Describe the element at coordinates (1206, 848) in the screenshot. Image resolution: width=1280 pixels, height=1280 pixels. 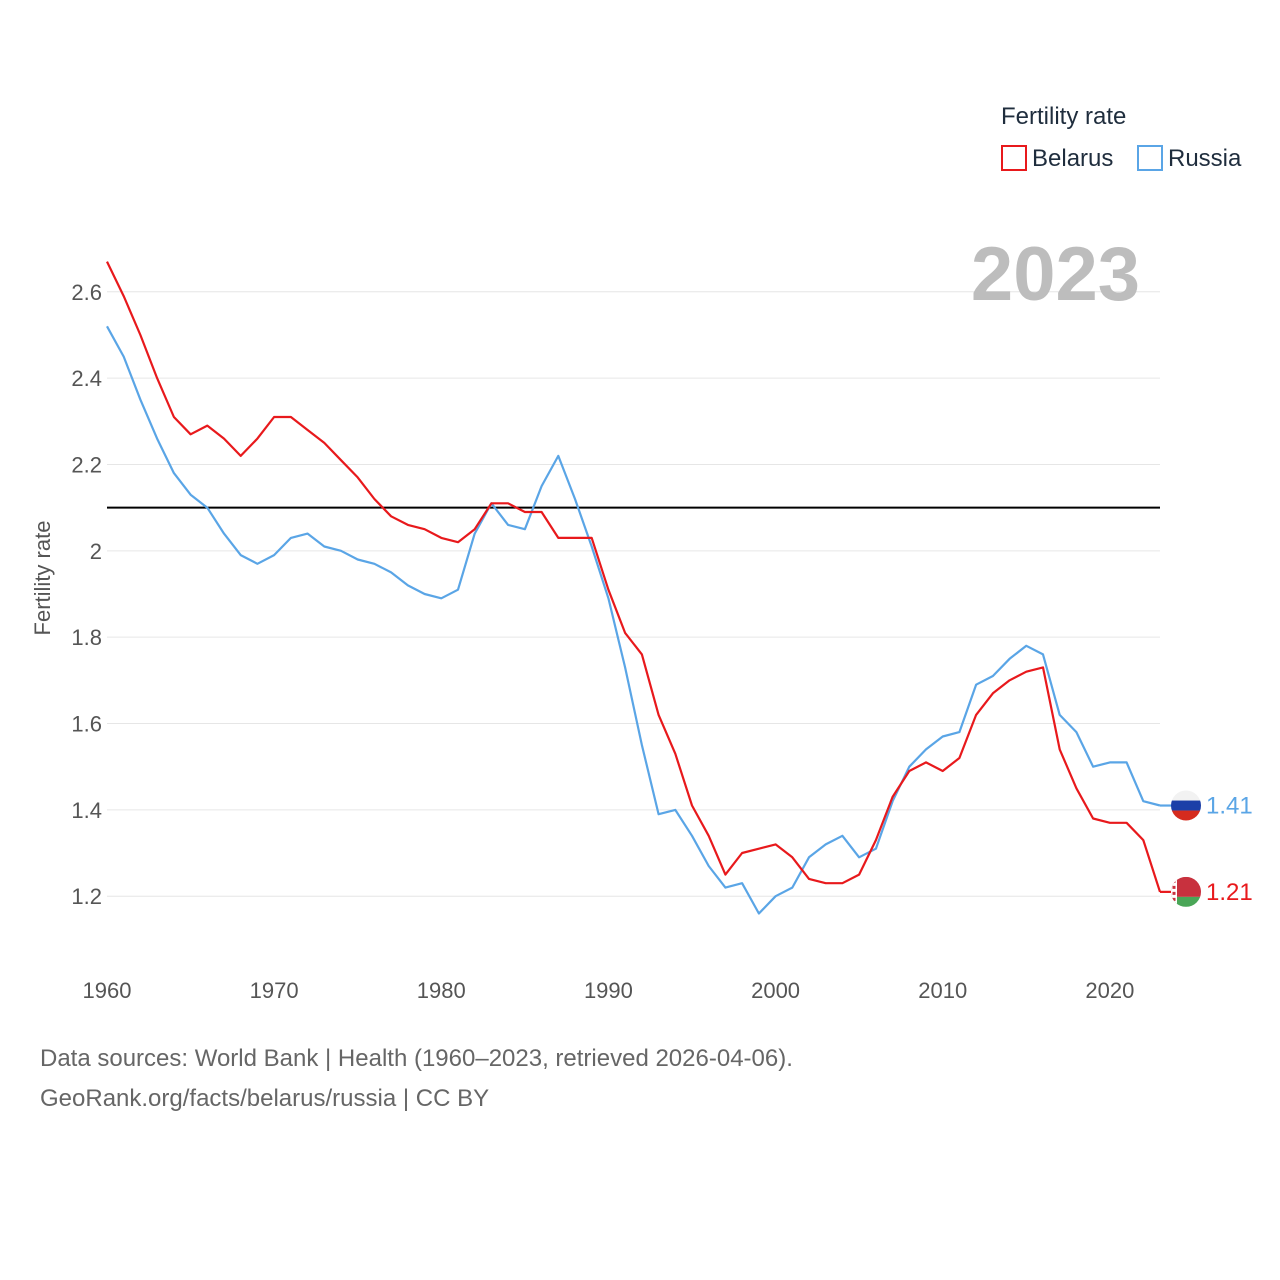
I see `series-endpoints: 1.21 1.41` at that location.